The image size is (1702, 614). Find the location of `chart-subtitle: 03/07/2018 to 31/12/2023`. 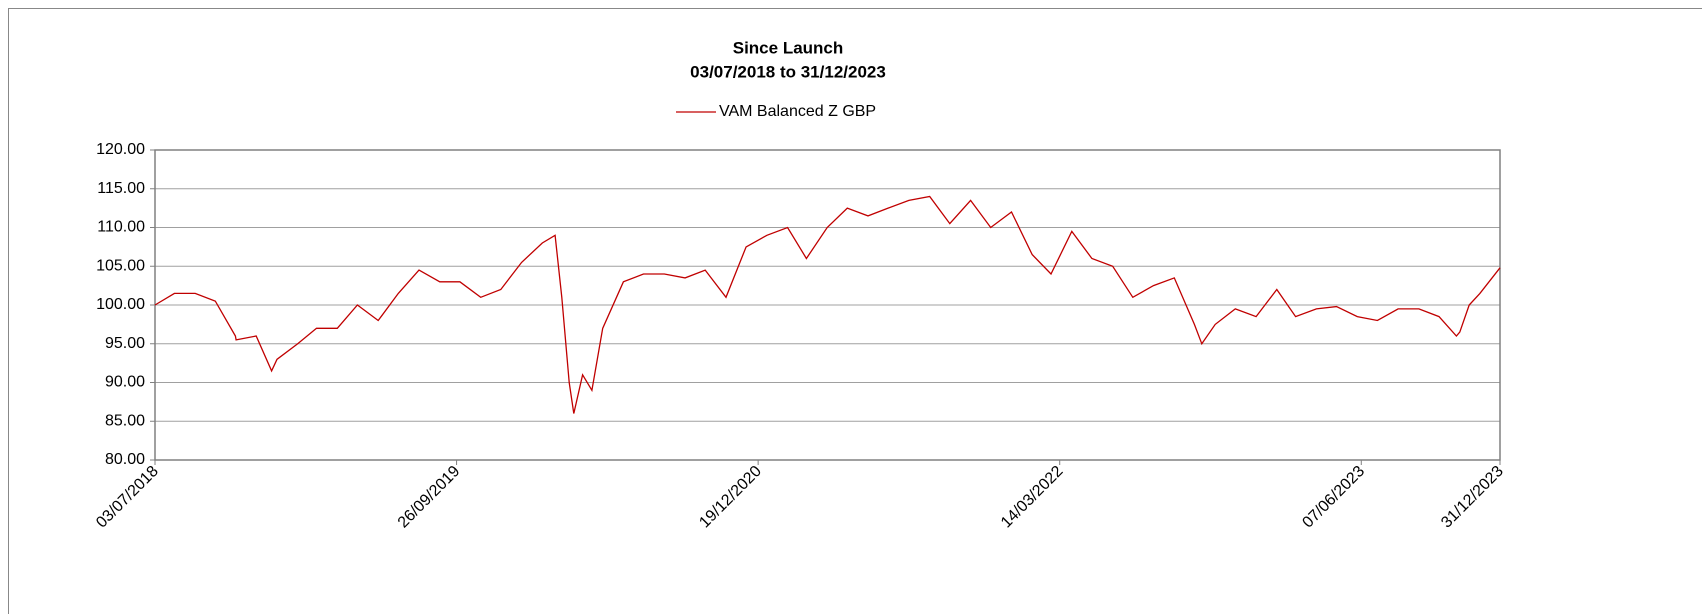

chart-subtitle: 03/07/2018 to 31/12/2023 is located at coordinates (788, 71).